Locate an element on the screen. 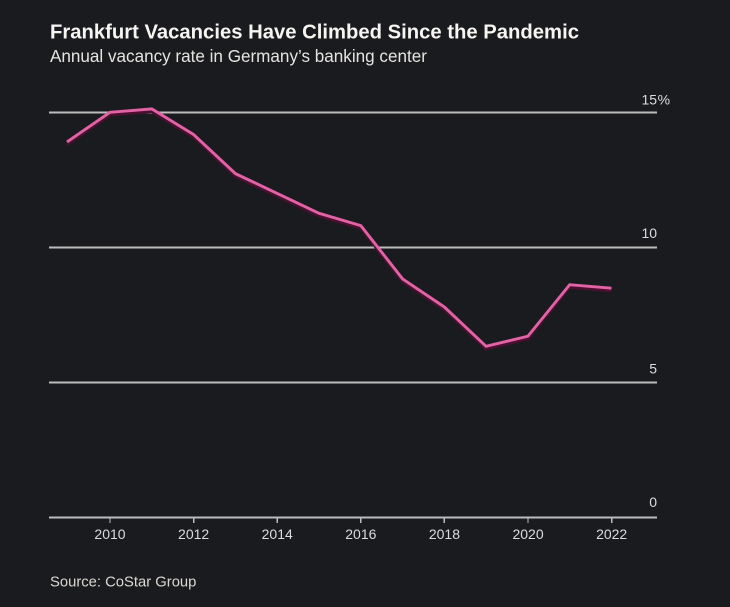 The image size is (730, 607). svg-text: 2016 is located at coordinates (360, 534).